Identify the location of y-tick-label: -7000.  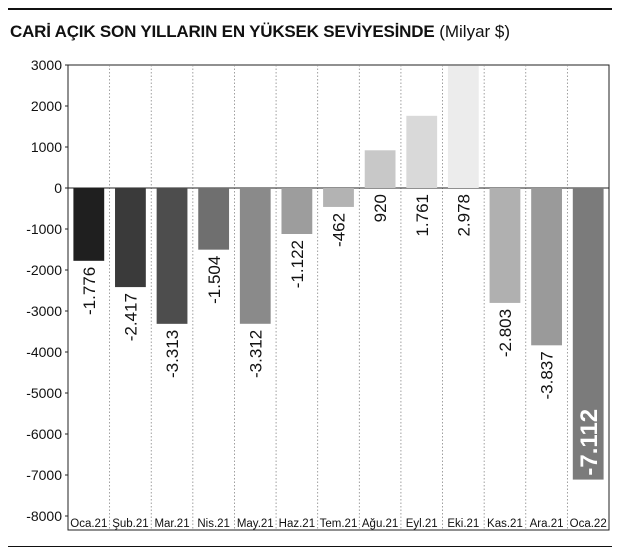
(44, 475).